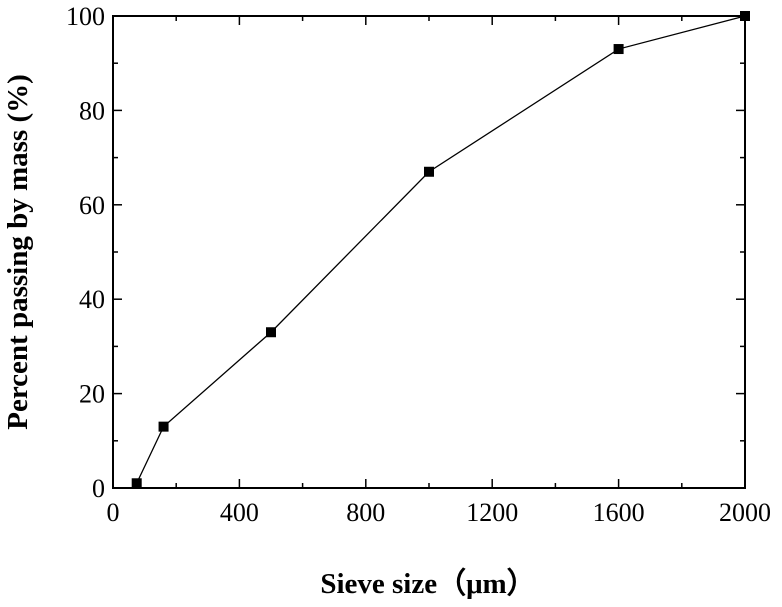 This screenshot has width=782, height=607. What do you see at coordinates (92, 299) in the screenshot?
I see `y-tick-label: 40` at bounding box center [92, 299].